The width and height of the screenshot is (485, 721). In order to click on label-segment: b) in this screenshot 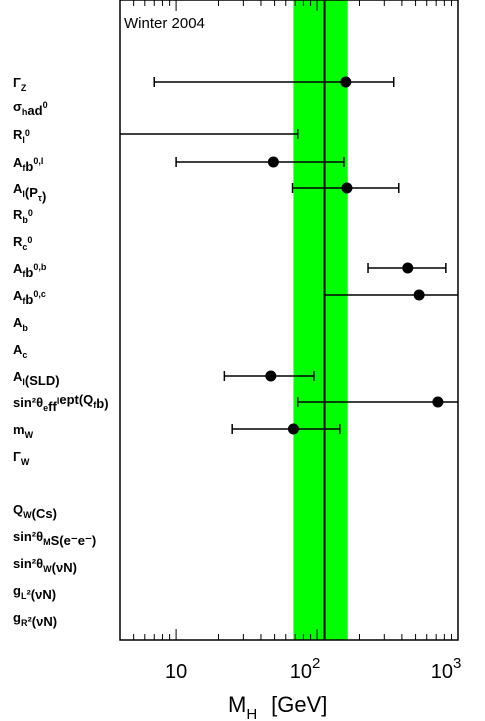, I will do `click(102, 403)`.